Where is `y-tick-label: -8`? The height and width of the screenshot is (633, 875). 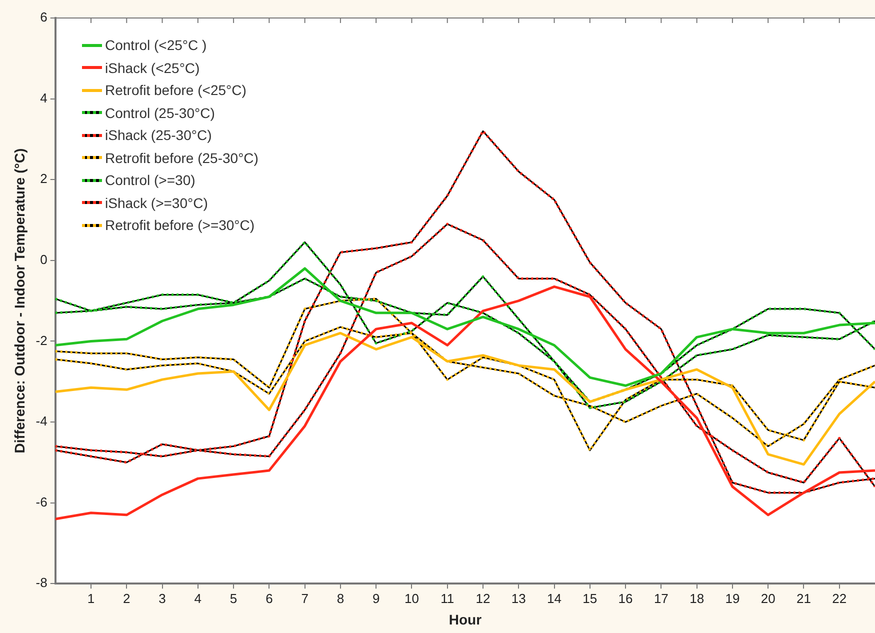
y-tick-label: -8 is located at coordinates (42, 582).